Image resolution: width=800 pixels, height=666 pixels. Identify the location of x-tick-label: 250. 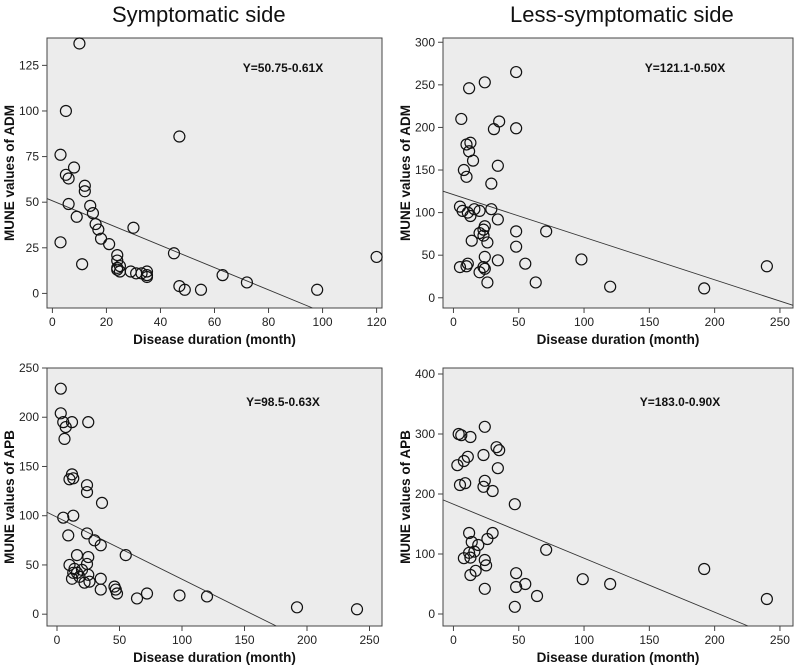
(369, 640).